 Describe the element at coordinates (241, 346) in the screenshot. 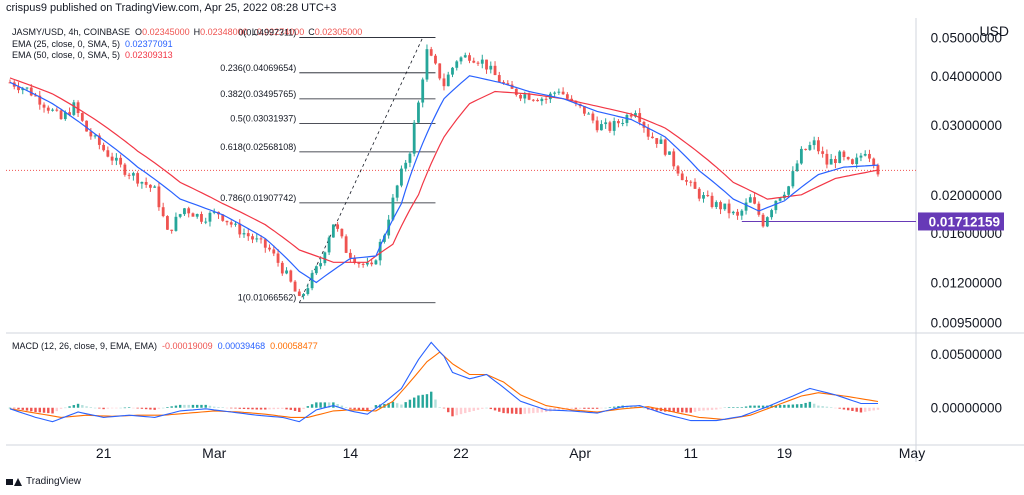

I see `macd-value-2: 0.00039468` at that location.